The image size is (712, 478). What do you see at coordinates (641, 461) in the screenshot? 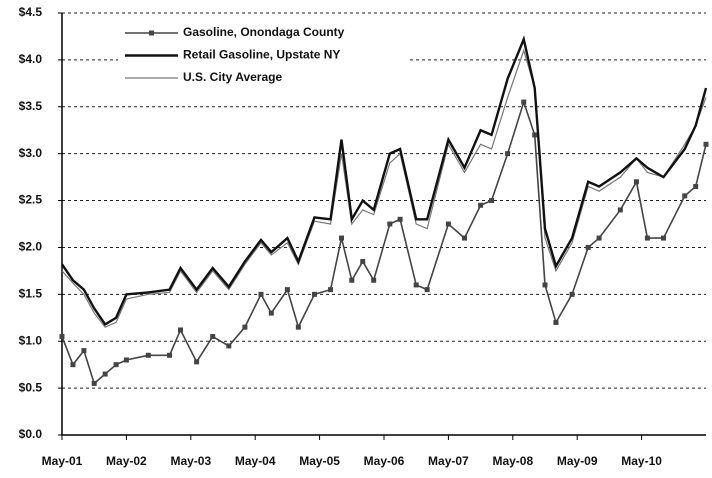
I see `x-tick-label: May-10` at bounding box center [641, 461].